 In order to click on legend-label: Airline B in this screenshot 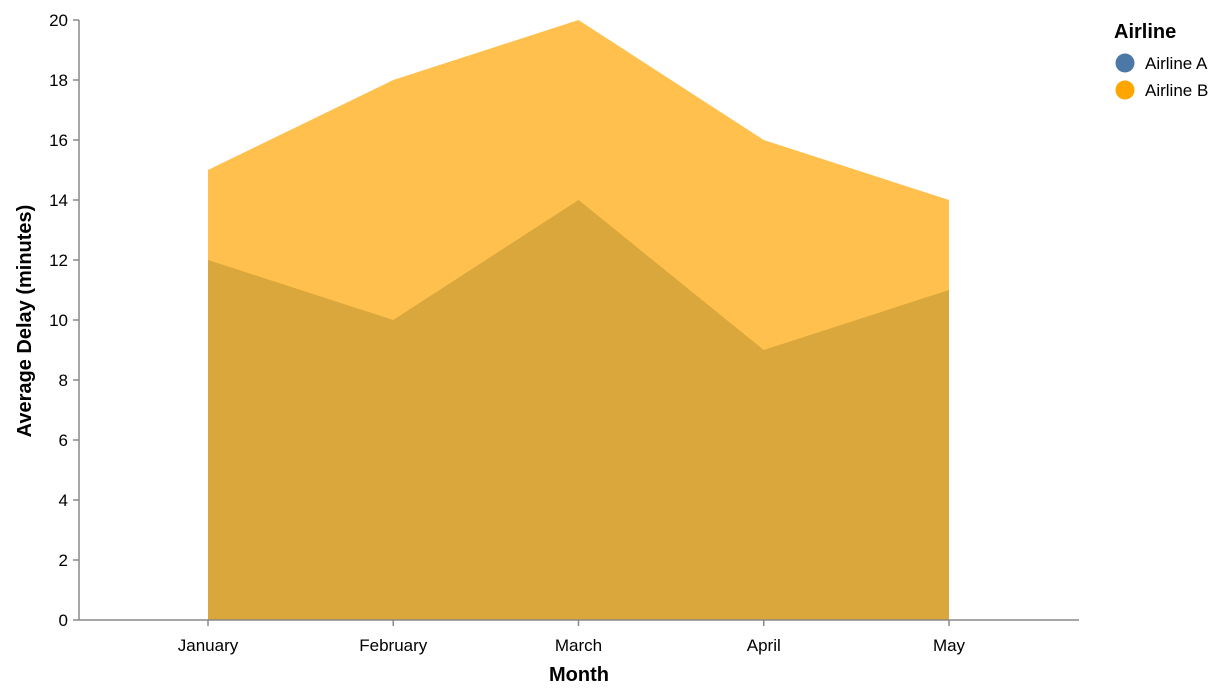, I will do `click(1176, 90)`.